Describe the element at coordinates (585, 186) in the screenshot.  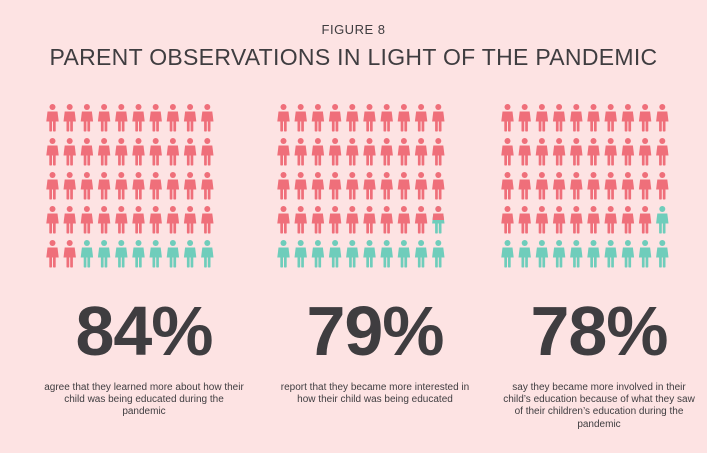
I see `pictograph-more-involved` at that location.